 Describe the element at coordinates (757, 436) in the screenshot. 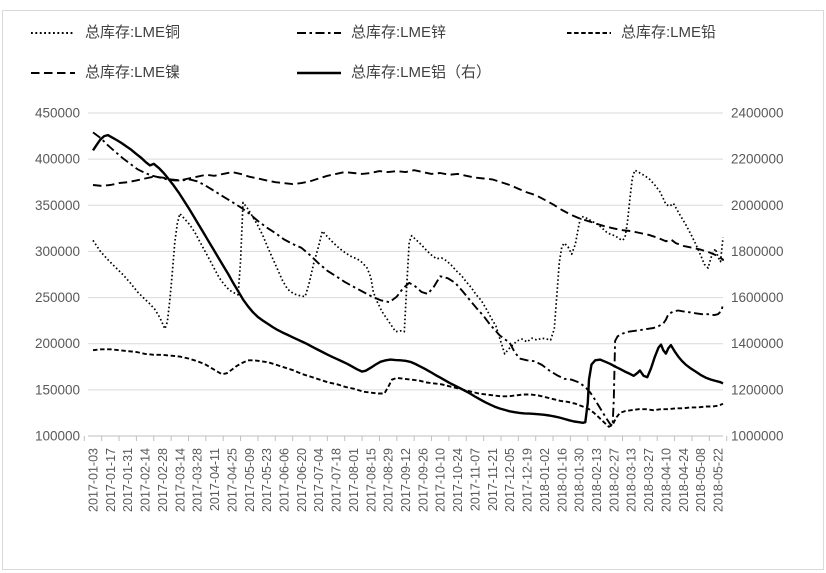

I see `right-axis-tick-label: 1000000` at that location.